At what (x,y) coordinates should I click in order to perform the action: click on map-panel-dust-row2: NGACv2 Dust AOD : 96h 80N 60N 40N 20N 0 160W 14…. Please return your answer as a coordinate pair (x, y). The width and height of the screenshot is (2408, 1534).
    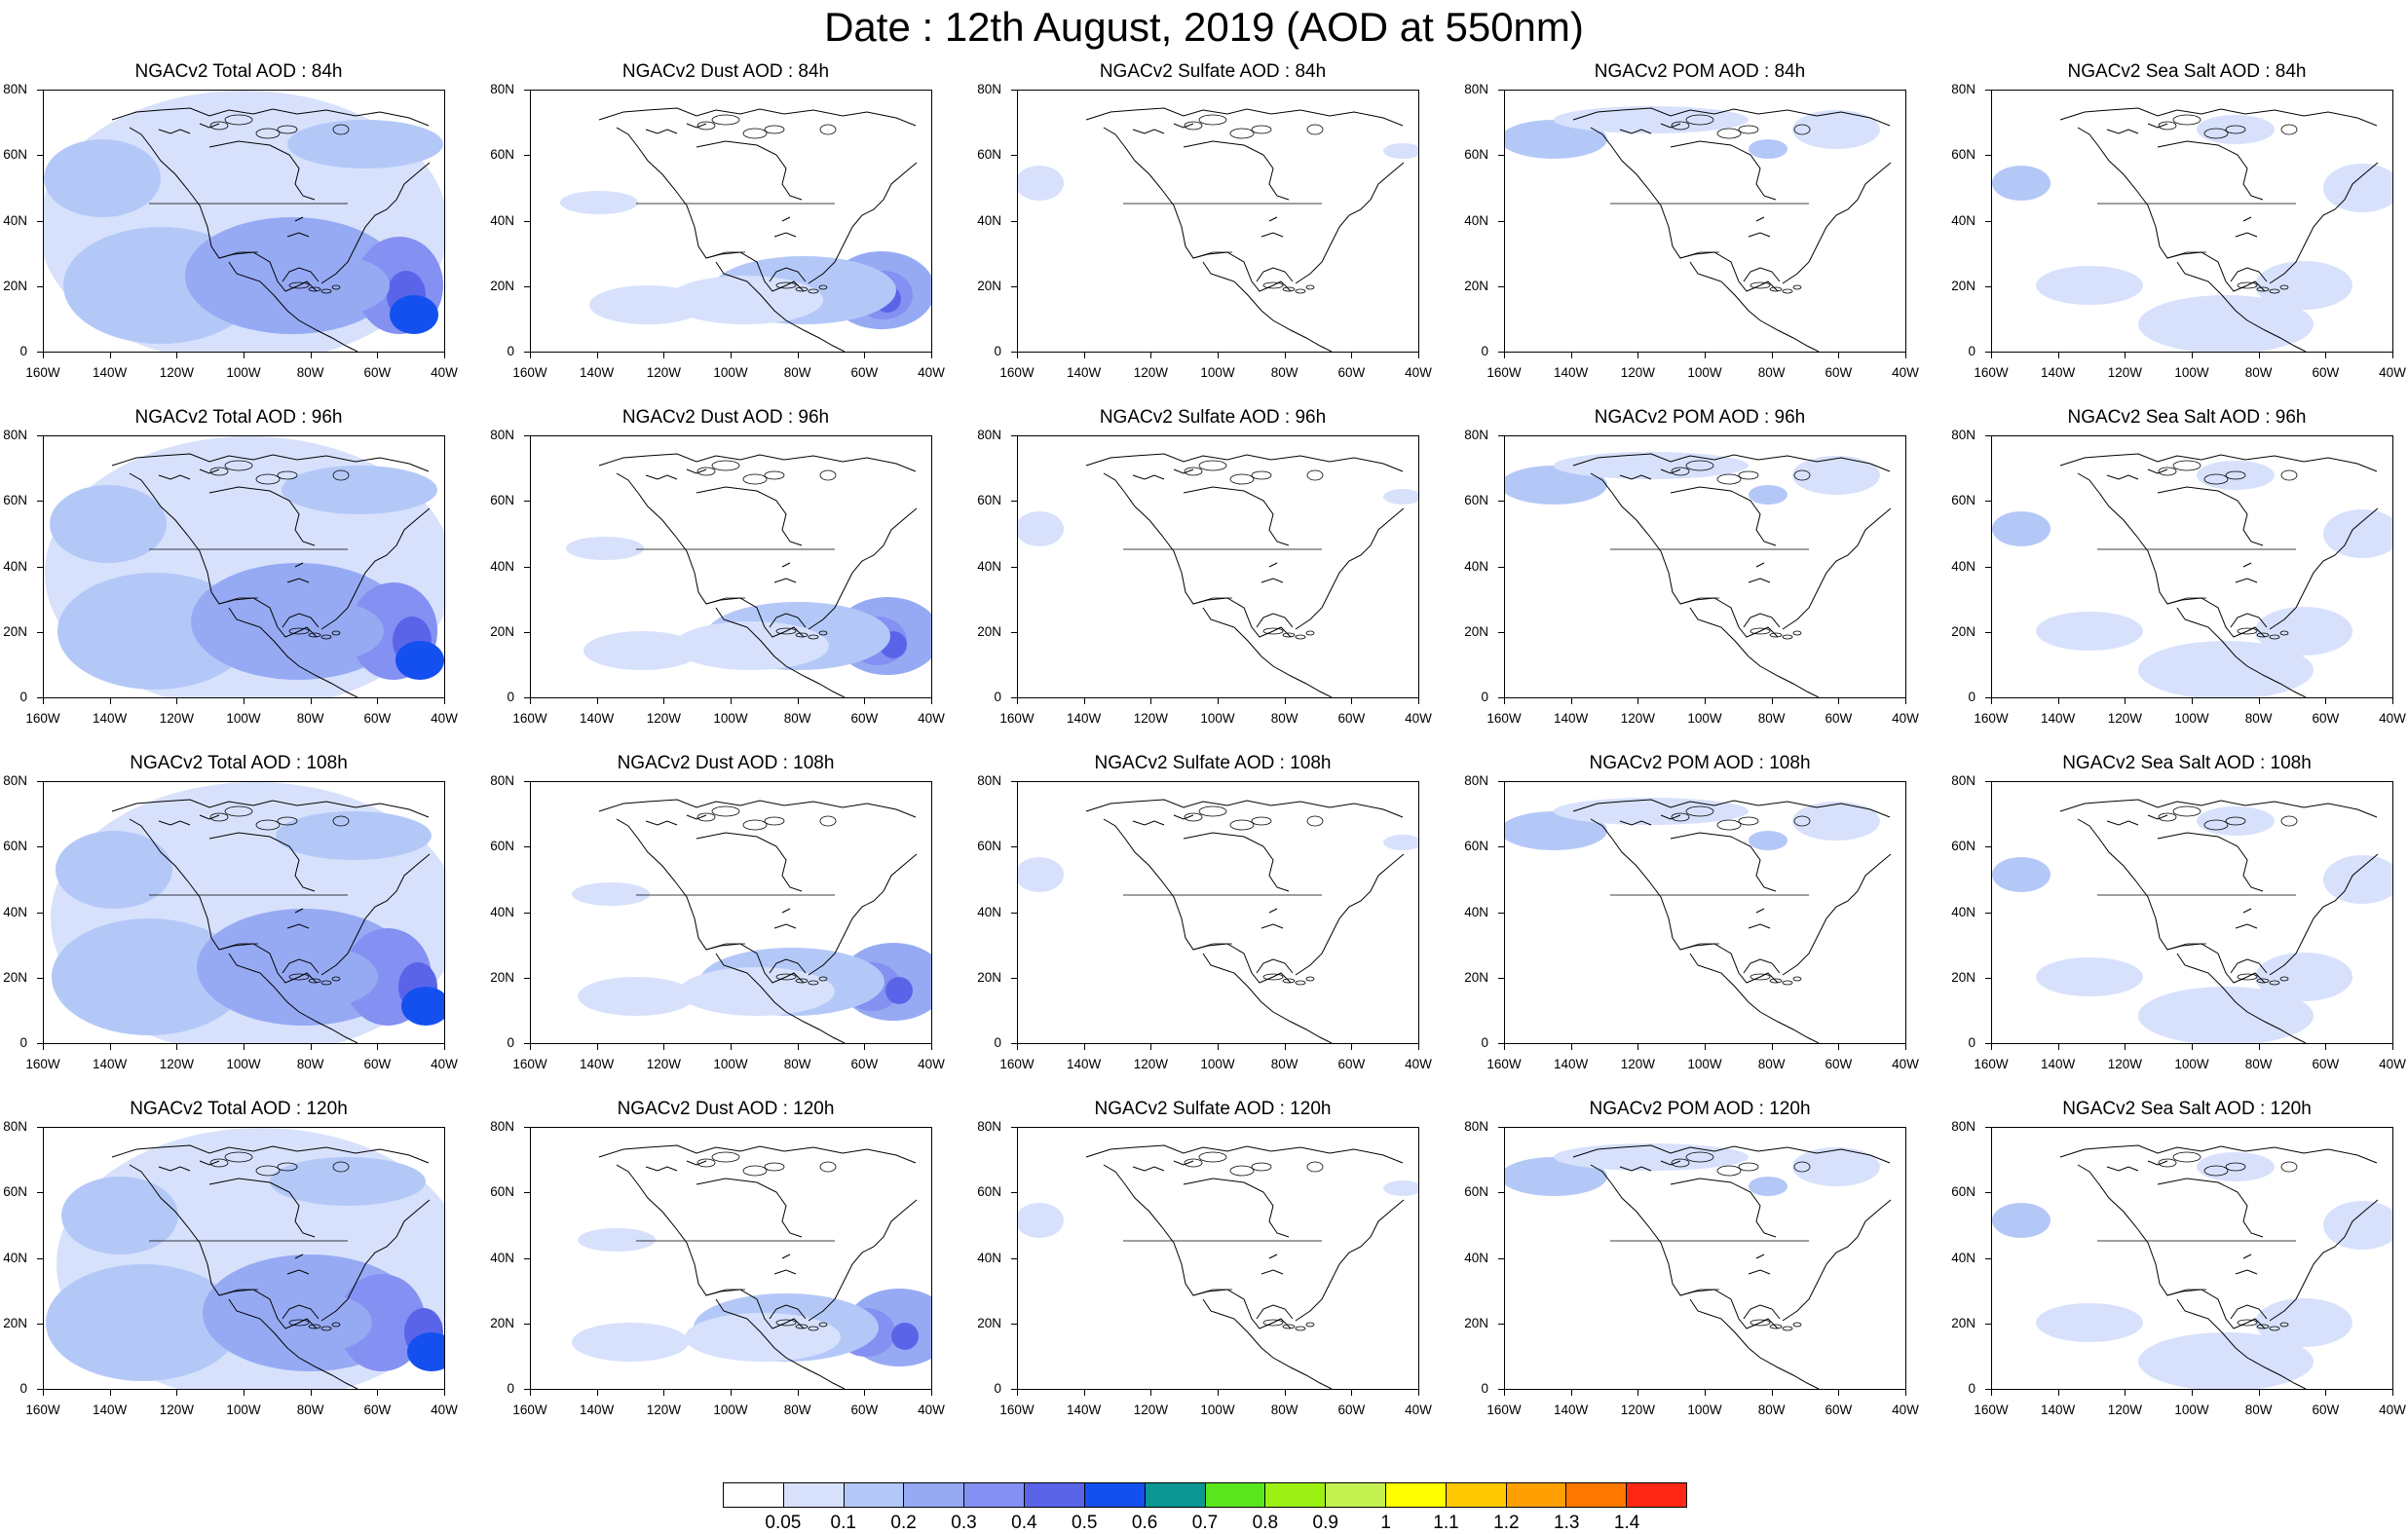
    Looking at the image, I should click on (725, 573).